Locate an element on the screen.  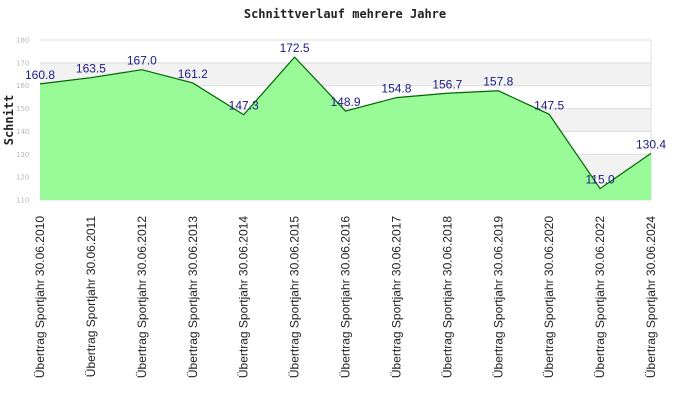
data-value-label: 115.0 is located at coordinates (600, 180).